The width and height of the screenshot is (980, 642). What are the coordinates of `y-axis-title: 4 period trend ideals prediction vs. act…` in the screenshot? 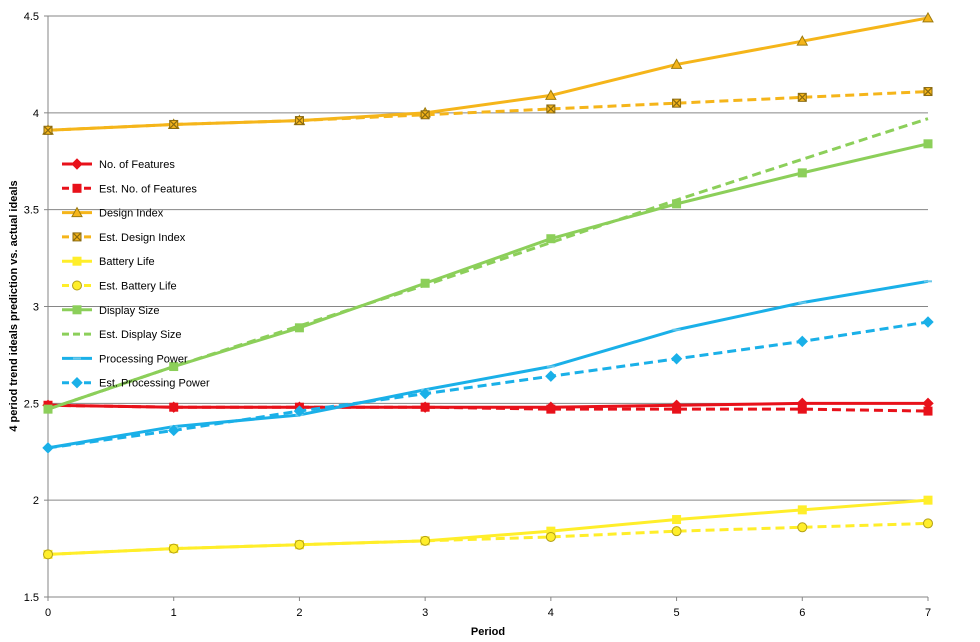 It's located at (14, 305).